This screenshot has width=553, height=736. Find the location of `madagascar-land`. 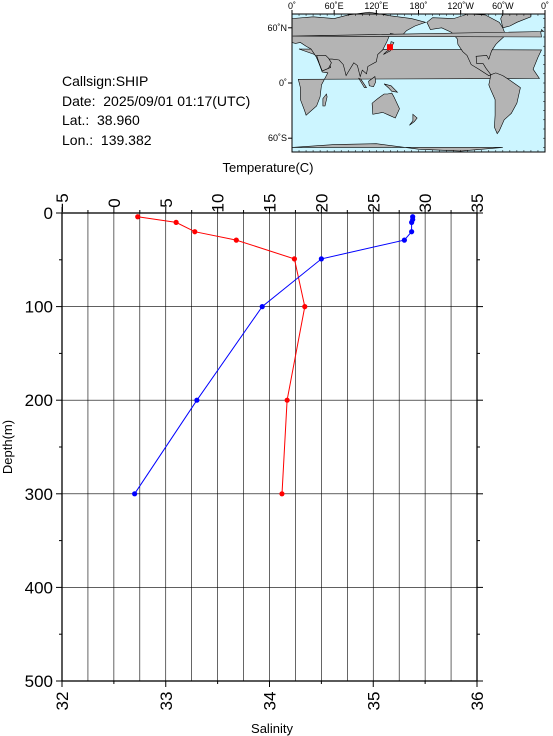

madagascar-land is located at coordinates (325, 100).